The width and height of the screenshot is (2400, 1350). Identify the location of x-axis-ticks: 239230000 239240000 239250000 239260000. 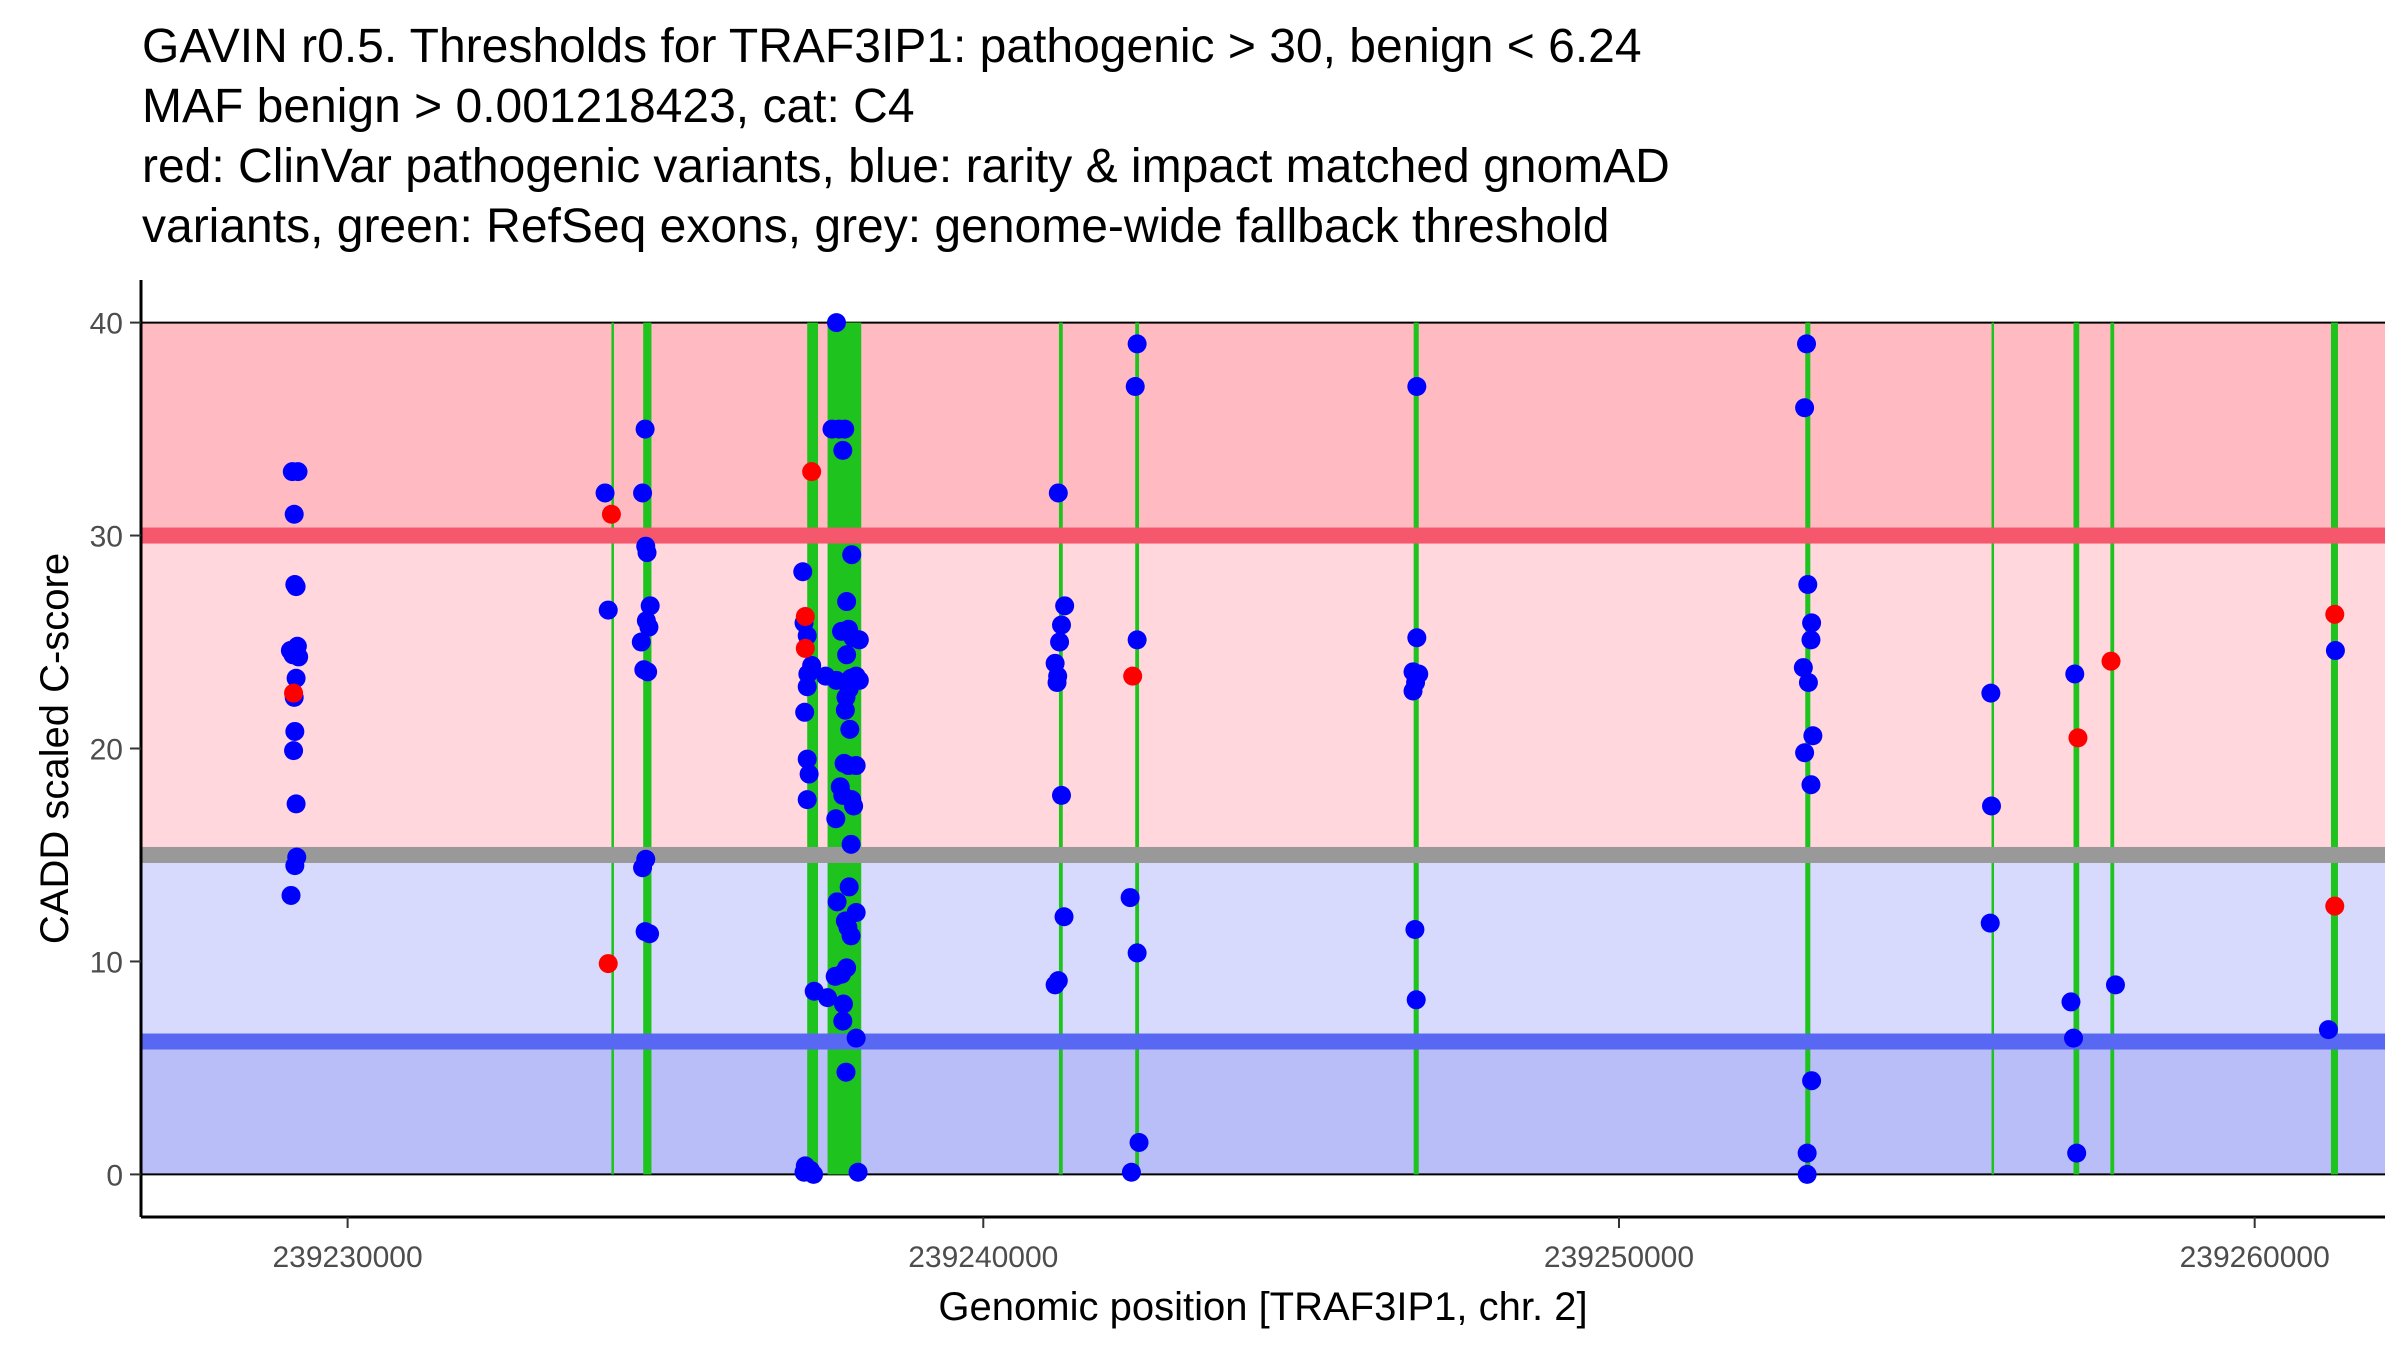
(1301, 1245).